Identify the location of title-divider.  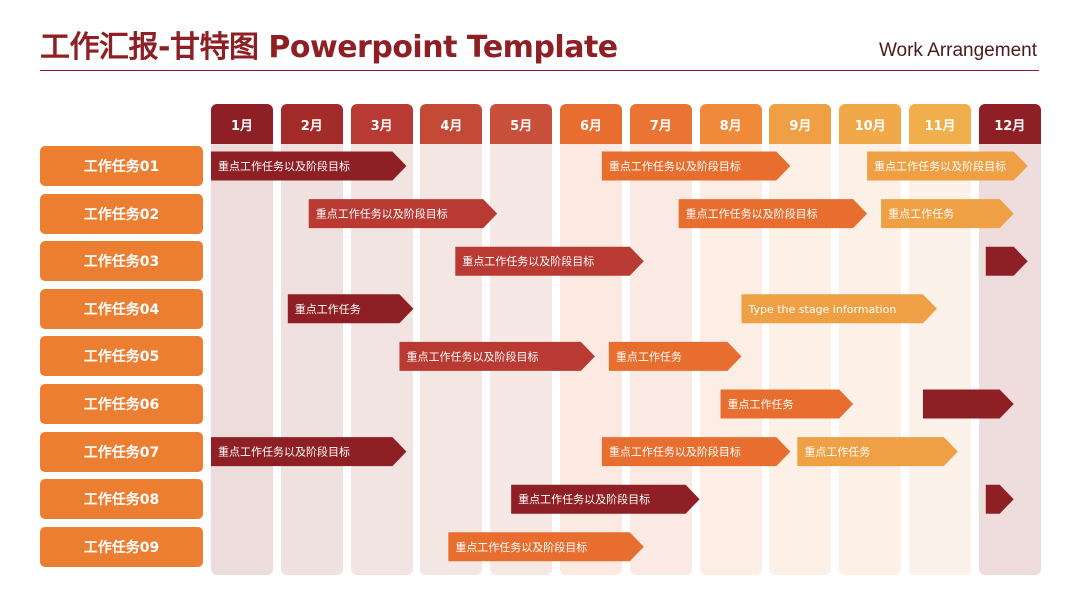
(539, 70).